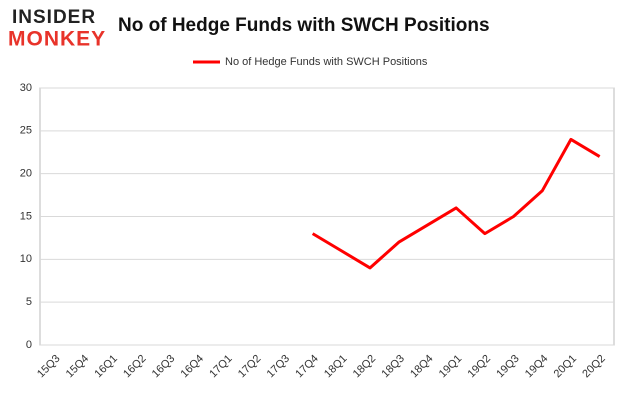 This screenshot has width=635, height=405. I want to click on x-tick-label: 18Q2, so click(365, 367).